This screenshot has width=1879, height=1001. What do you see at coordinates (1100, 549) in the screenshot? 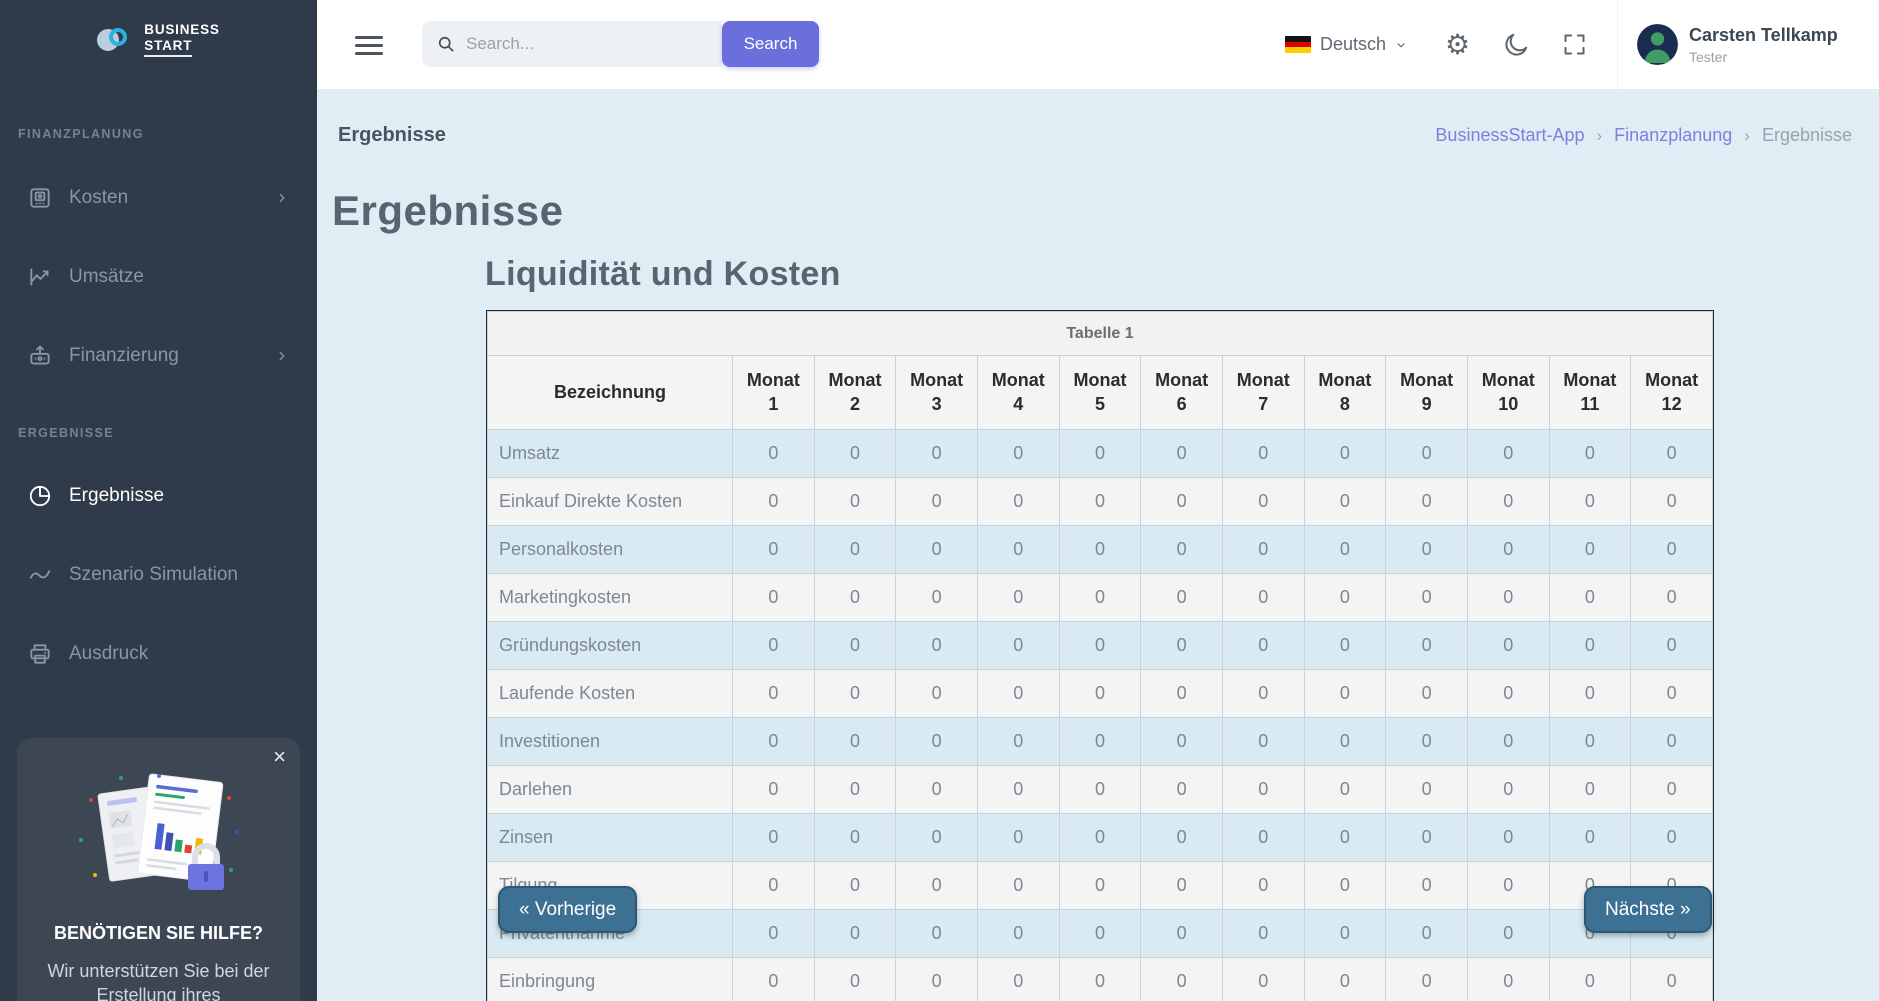
I see `table-row: Personalkosten 0 0 0 0 0 0 0 0 0 0 0 0` at bounding box center [1100, 549].